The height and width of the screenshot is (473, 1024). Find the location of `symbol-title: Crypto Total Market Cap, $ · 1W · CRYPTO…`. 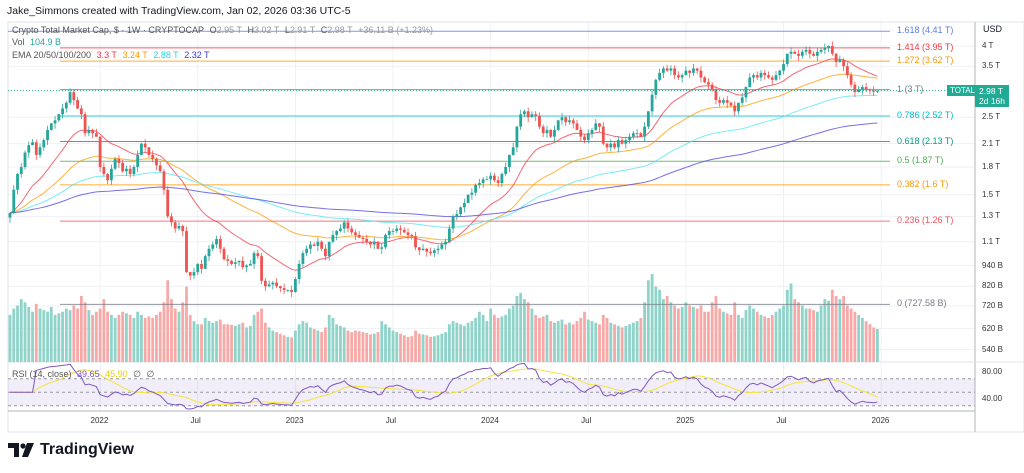

symbol-title: Crypto Total Market Cap, $ · 1W · CRYPTO… is located at coordinates (108, 30).